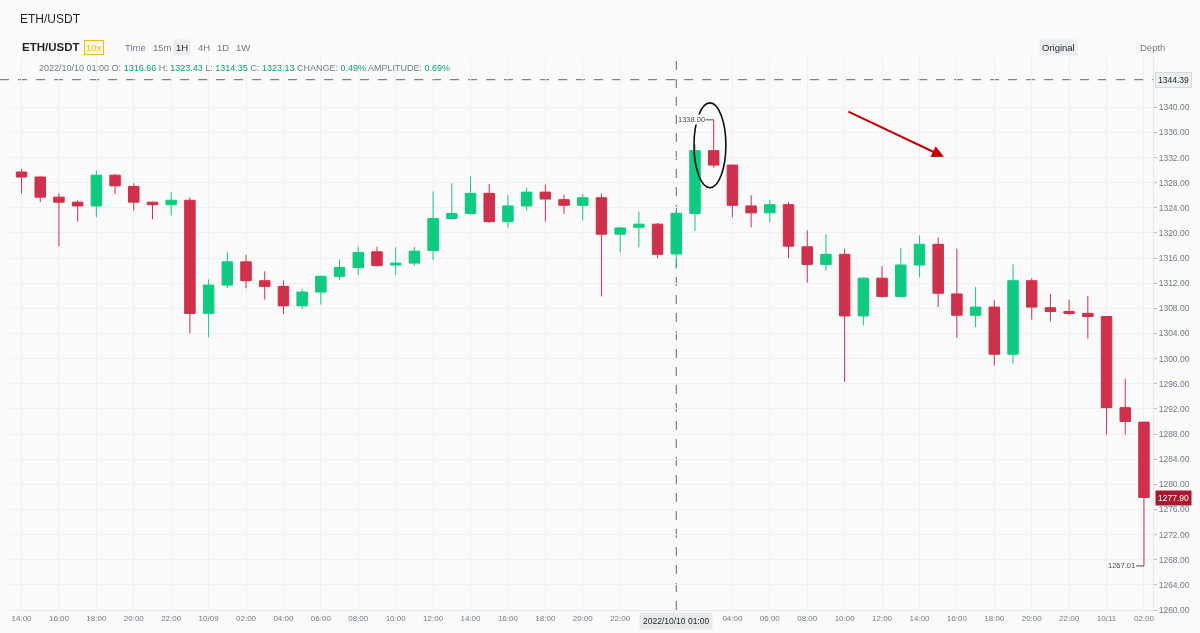  I want to click on x-tick-label: 10/11, so click(1106, 618).